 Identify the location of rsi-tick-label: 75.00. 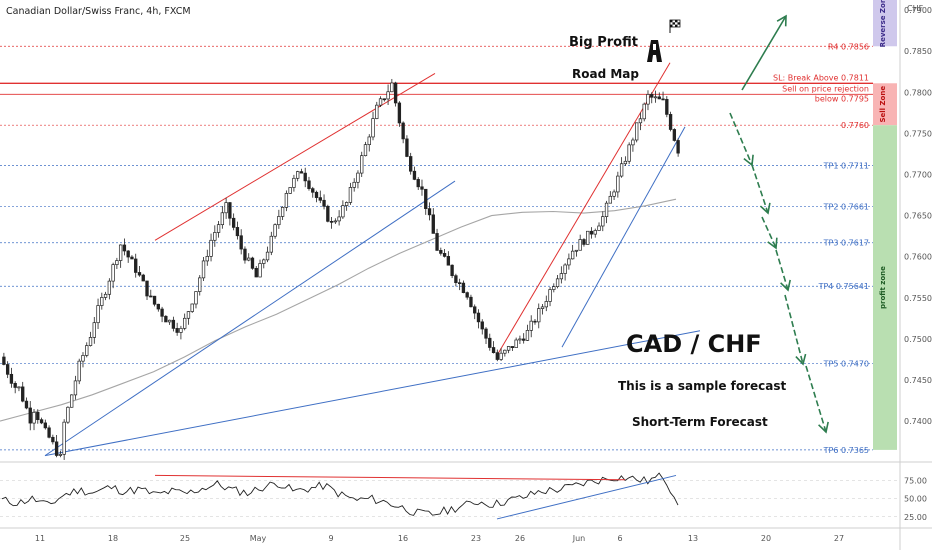
(915, 481).